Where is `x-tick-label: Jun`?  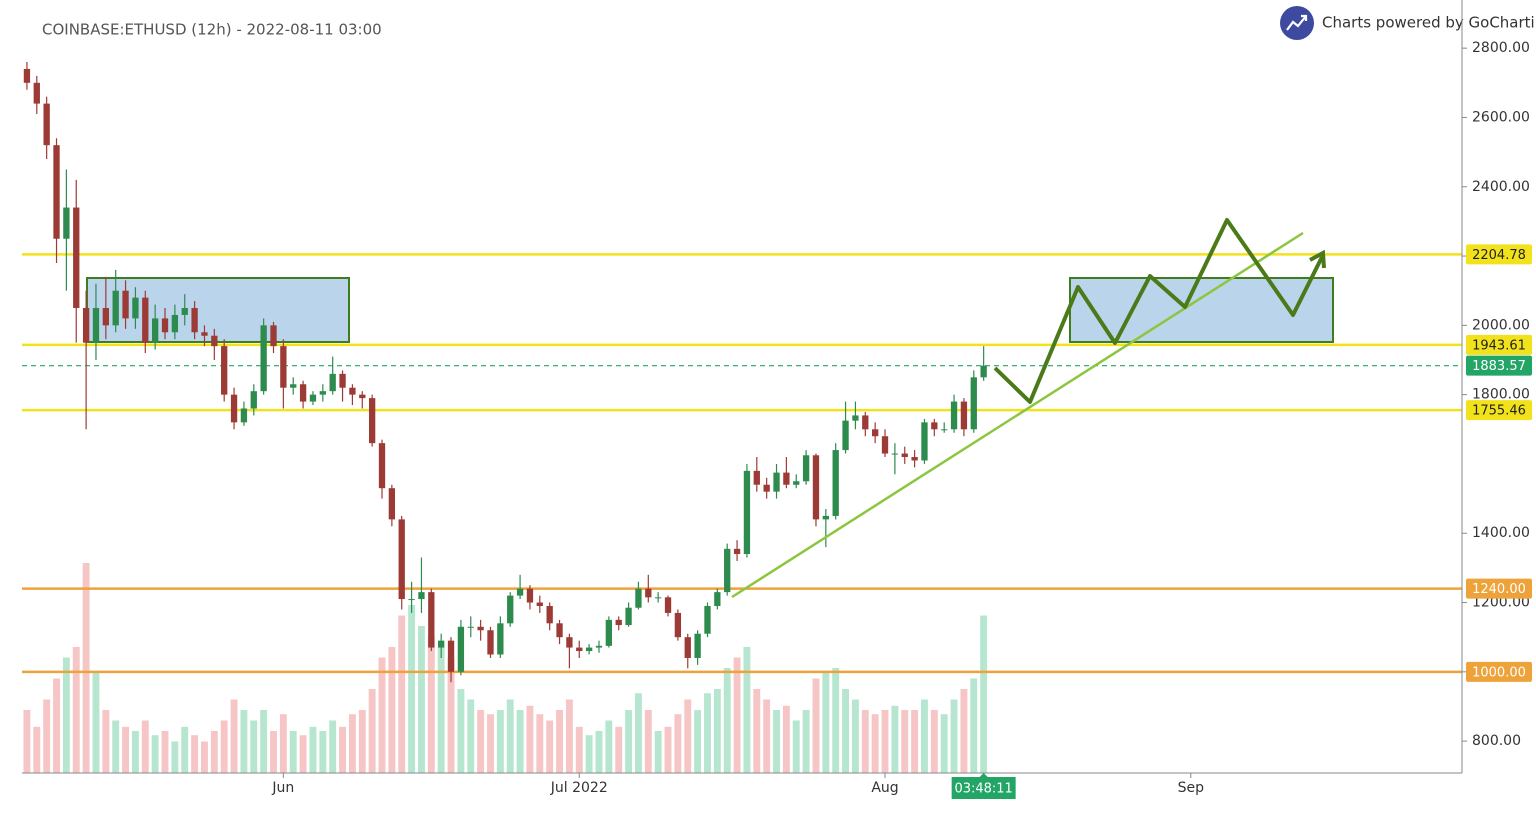
x-tick-label: Jun is located at coordinates (282, 788).